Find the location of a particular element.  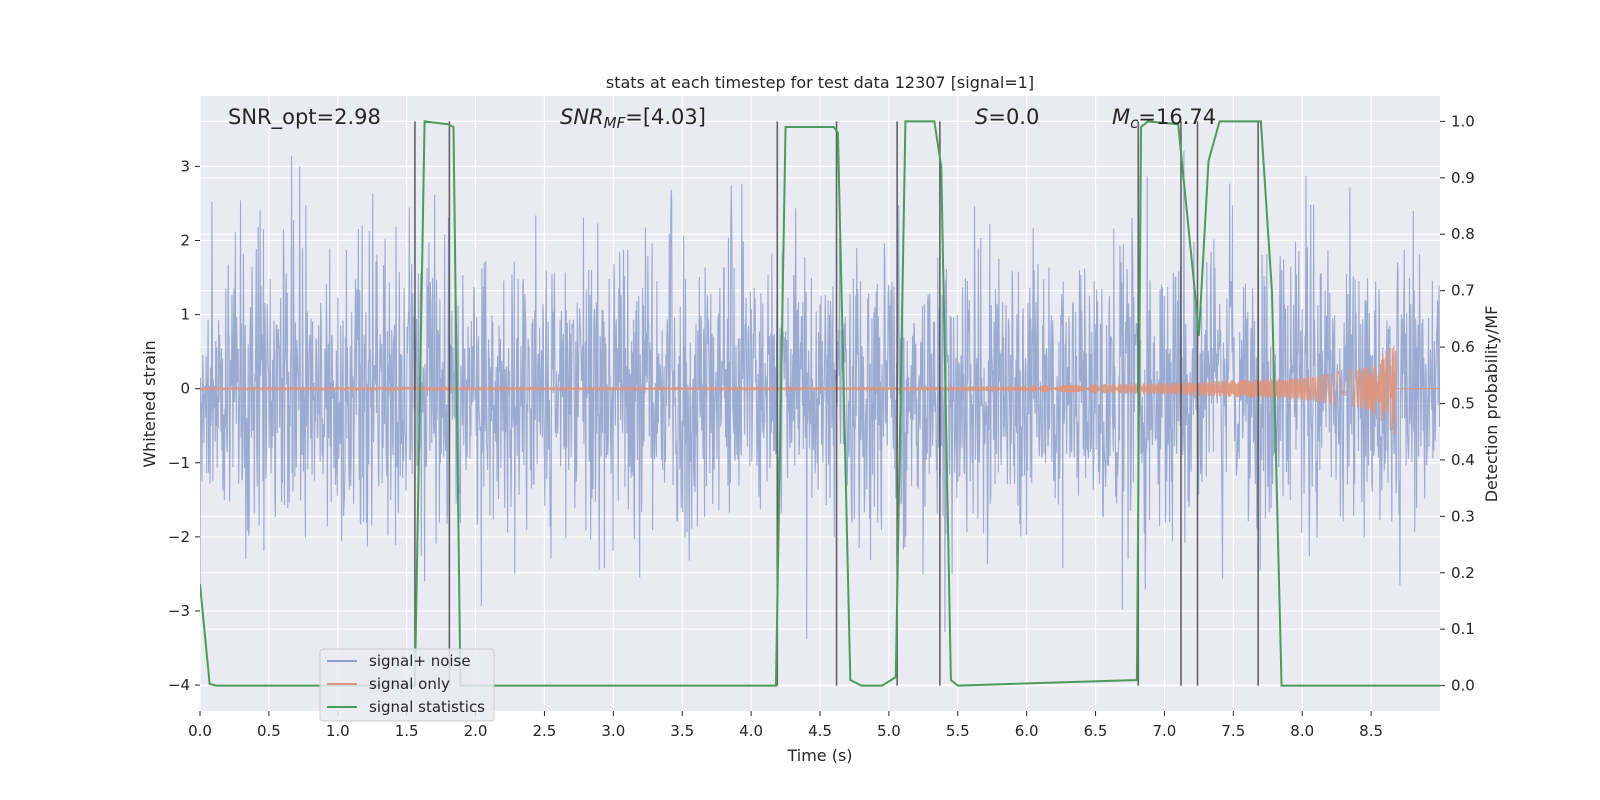

x-tick-label: 1.0 is located at coordinates (338, 731).